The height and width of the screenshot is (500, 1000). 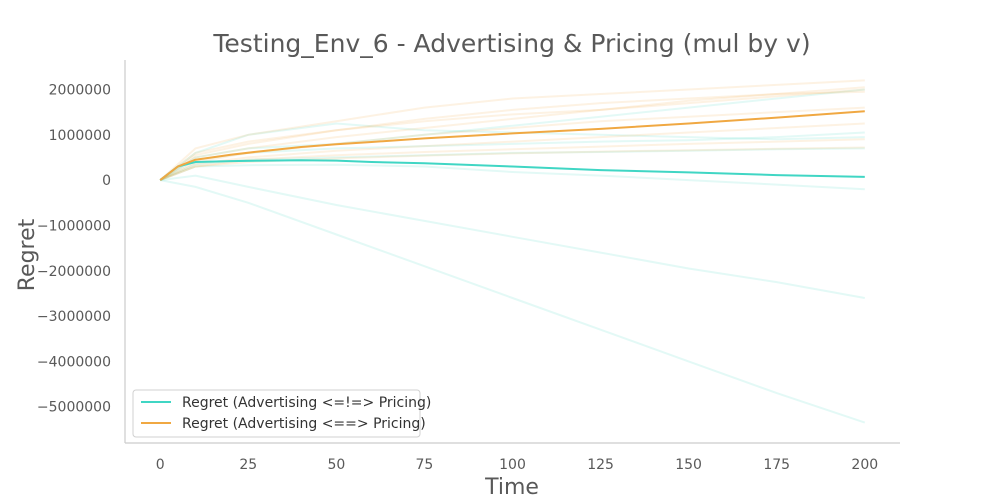 What do you see at coordinates (80, 91) in the screenshot?
I see `y-tick-label: 2000000` at bounding box center [80, 91].